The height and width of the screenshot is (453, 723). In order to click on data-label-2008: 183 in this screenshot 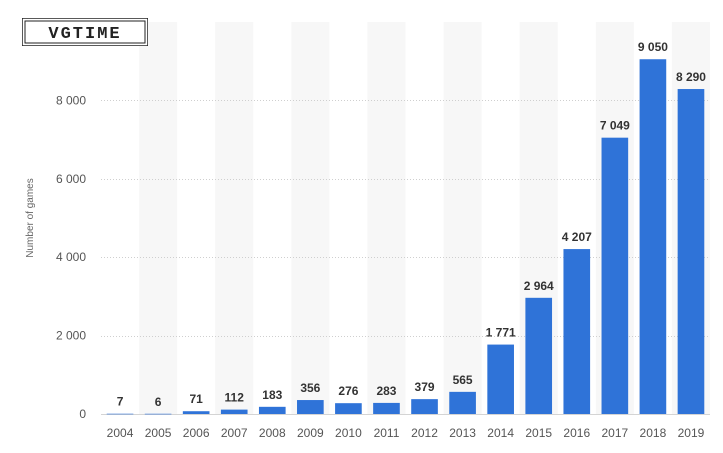, I will do `click(272, 395)`.